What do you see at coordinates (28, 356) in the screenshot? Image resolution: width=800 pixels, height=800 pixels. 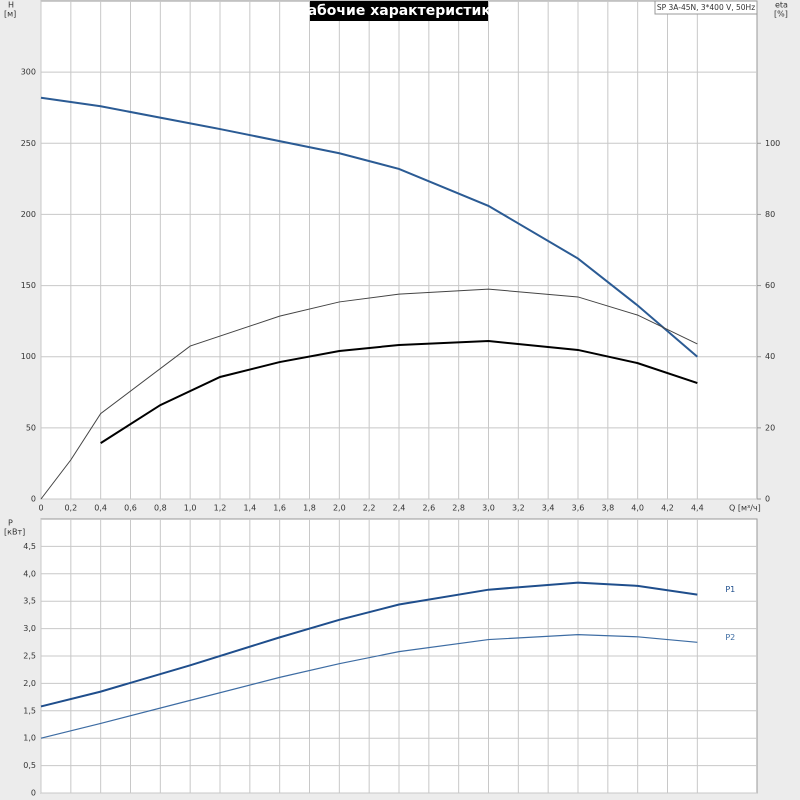 I see `y-tick-label: 100` at bounding box center [28, 356].